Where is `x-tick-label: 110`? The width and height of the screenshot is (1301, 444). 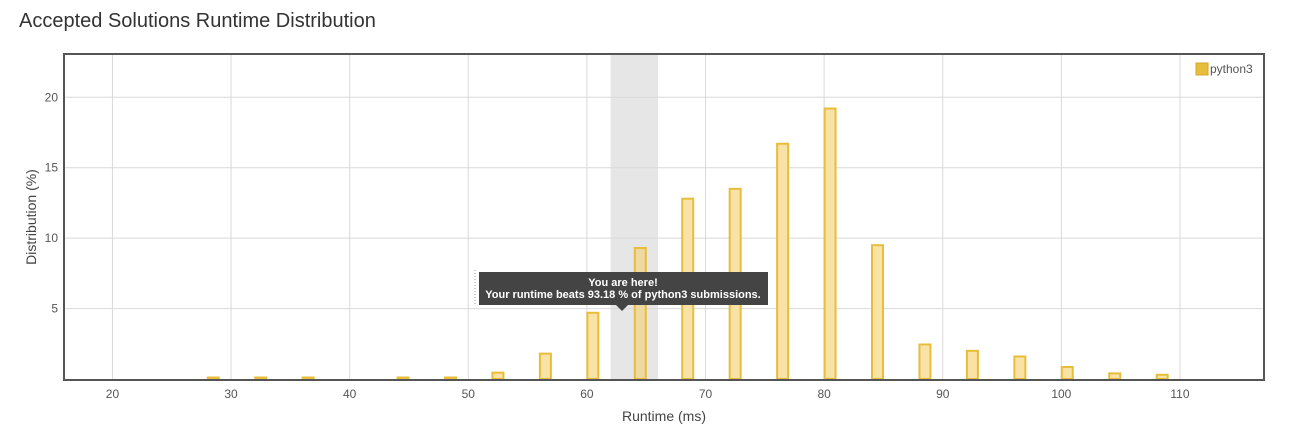 x-tick-label: 110 is located at coordinates (1179, 394).